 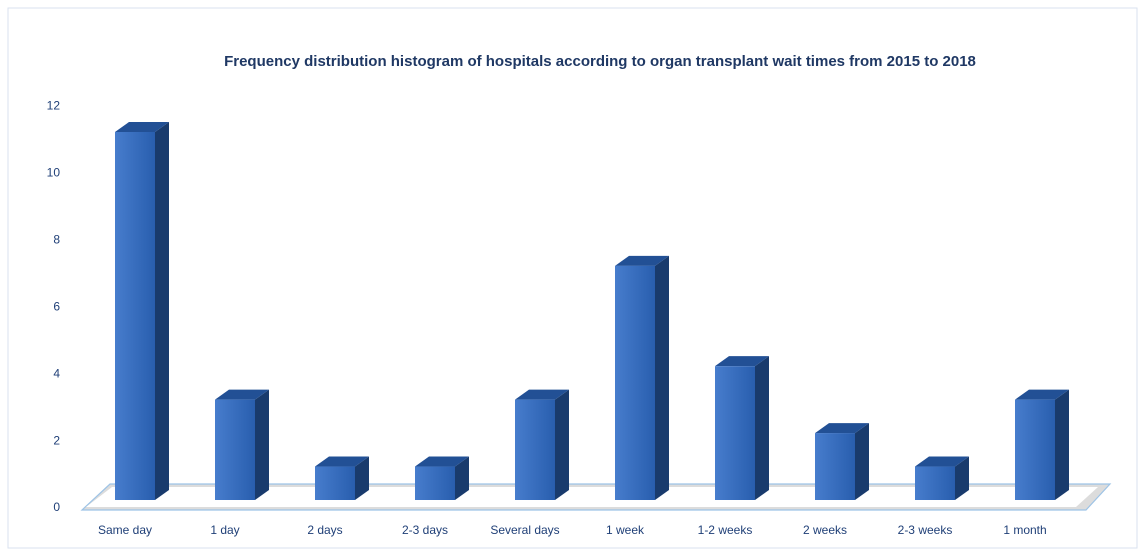 What do you see at coordinates (524, 530) in the screenshot?
I see `x-tick-label: Several days` at bounding box center [524, 530].